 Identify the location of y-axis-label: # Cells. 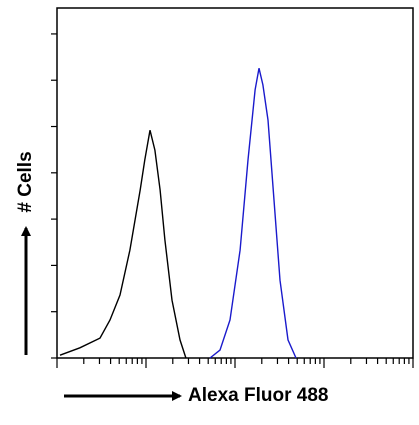
(25, 181).